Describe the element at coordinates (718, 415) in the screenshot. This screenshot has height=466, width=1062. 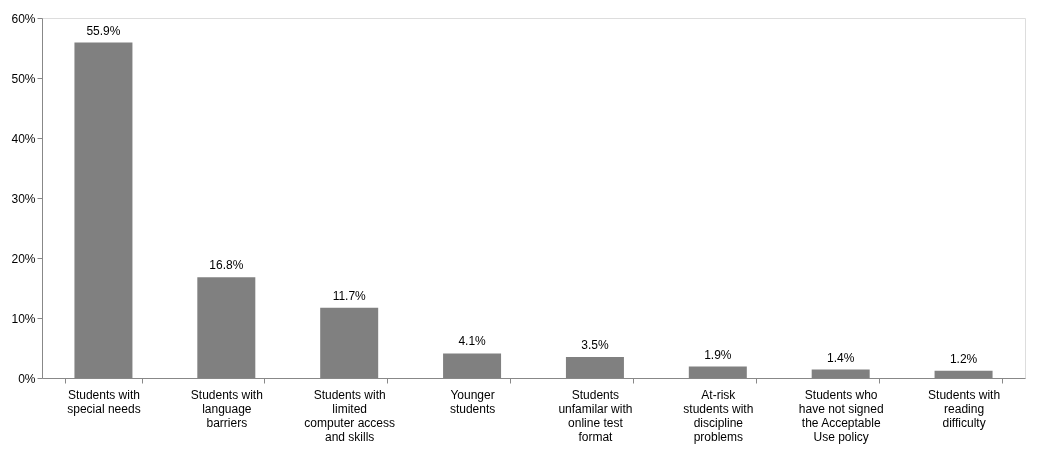
I see `x-tick-label: At-risk students with discipline problems` at that location.